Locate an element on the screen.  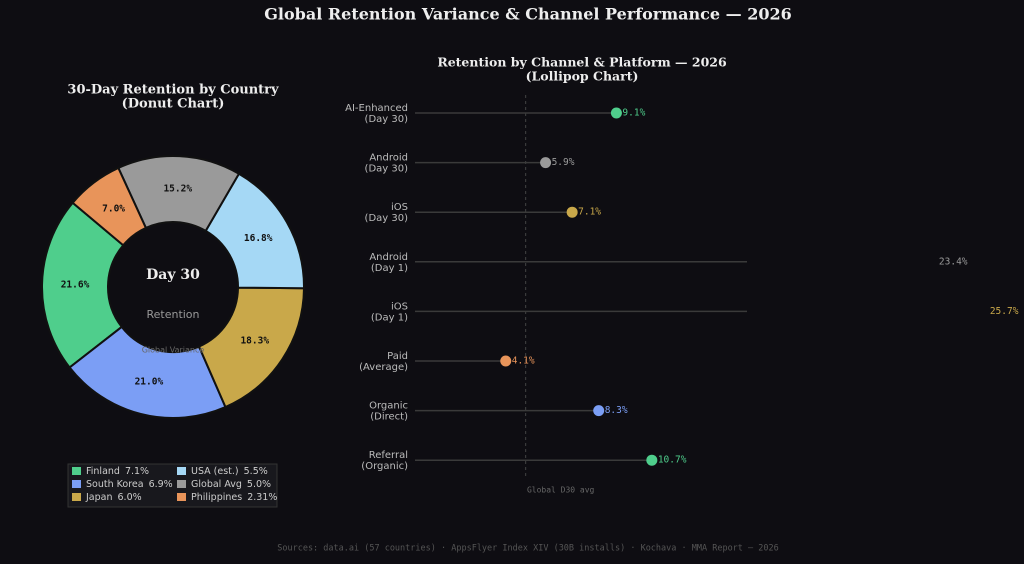
value-label: 9.1% is located at coordinates (633, 113).